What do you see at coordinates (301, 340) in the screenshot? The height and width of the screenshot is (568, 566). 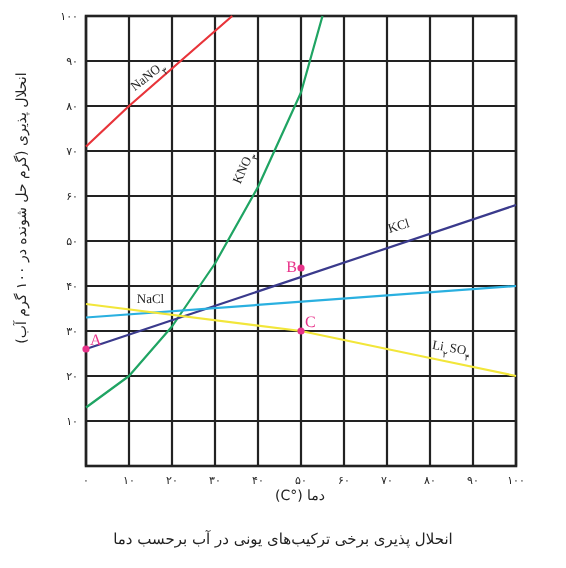 I see `line-series` at bounding box center [301, 340].